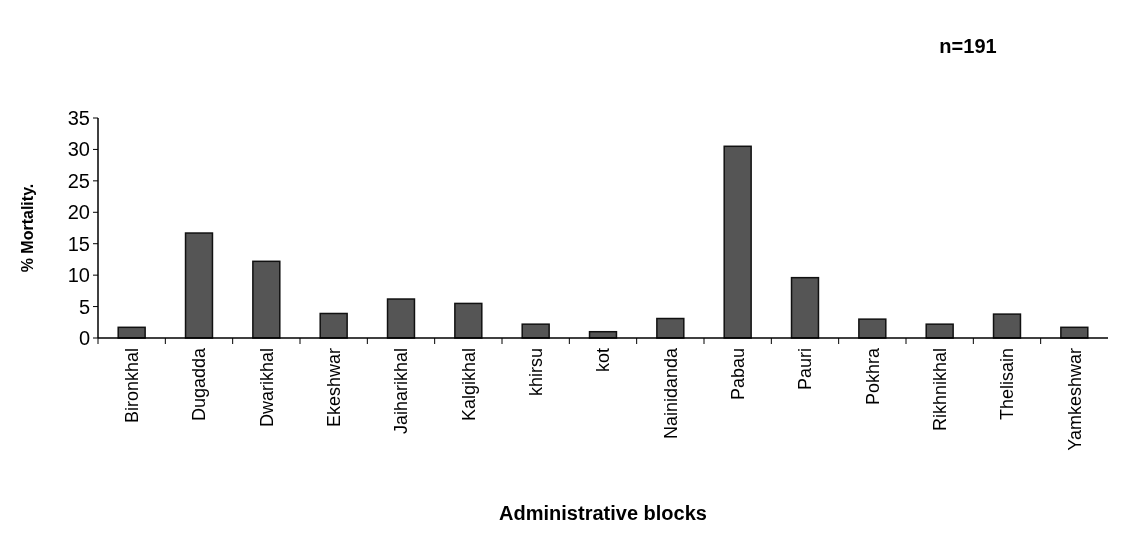 The image size is (1143, 539). I want to click on x-tick-label: Rikhnikhal, so click(939, 390).